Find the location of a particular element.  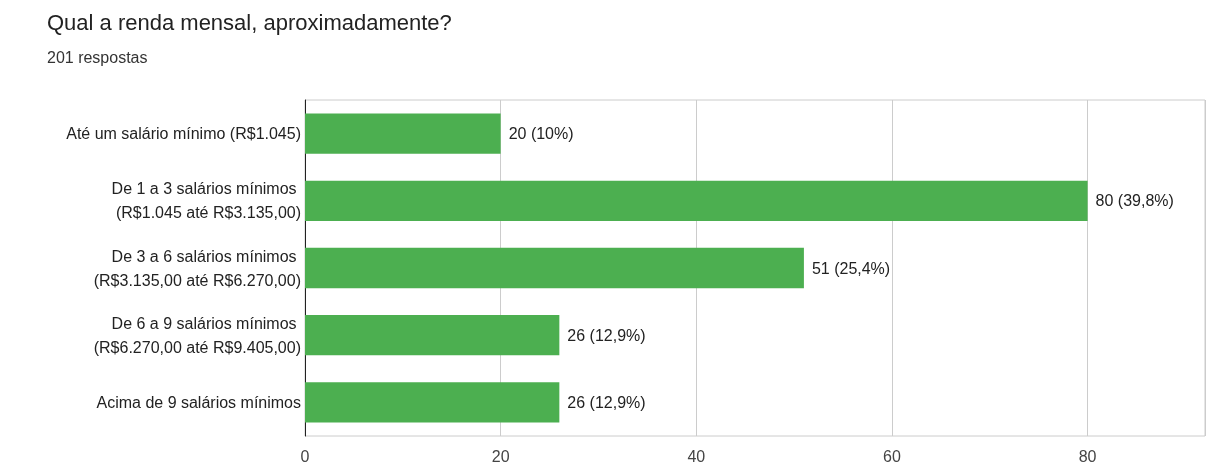

x-tick-label: 0 is located at coordinates (305, 456).